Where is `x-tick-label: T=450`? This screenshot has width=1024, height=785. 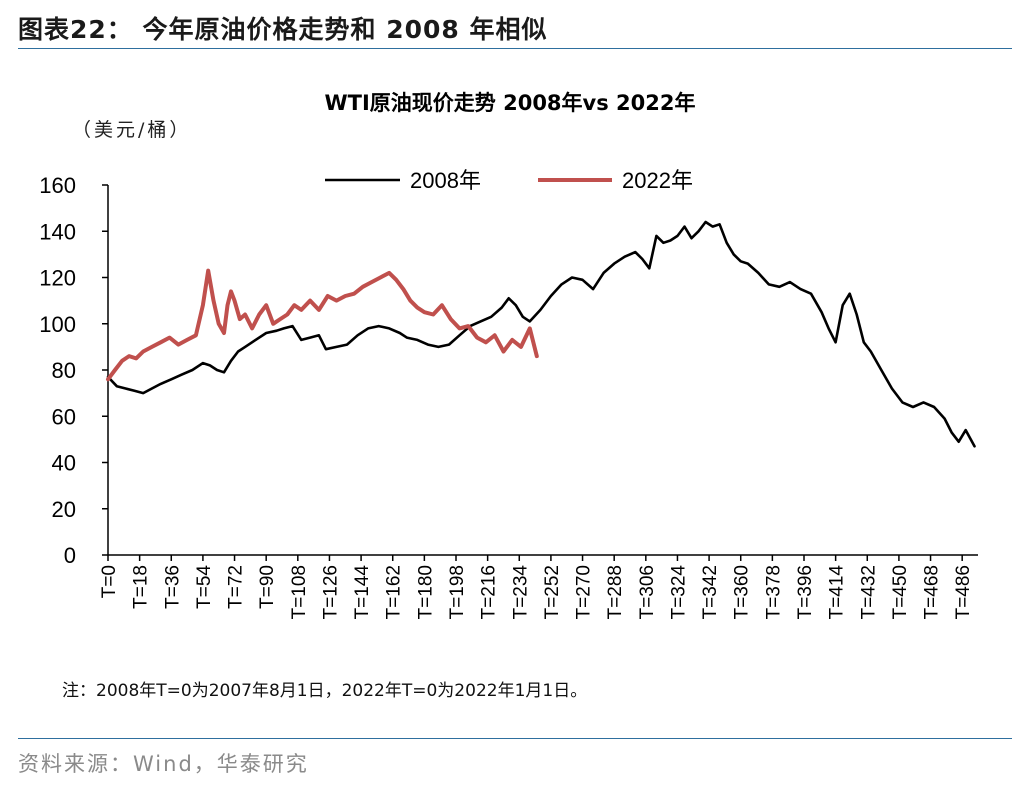 x-tick-label: T=450 is located at coordinates (900, 592).